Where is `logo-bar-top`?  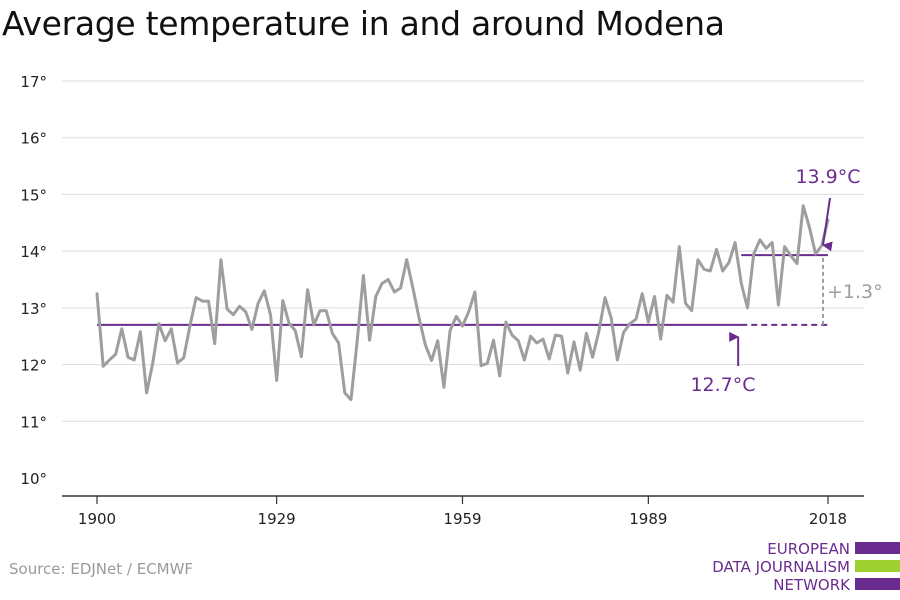
logo-bar-top is located at coordinates (877, 548).